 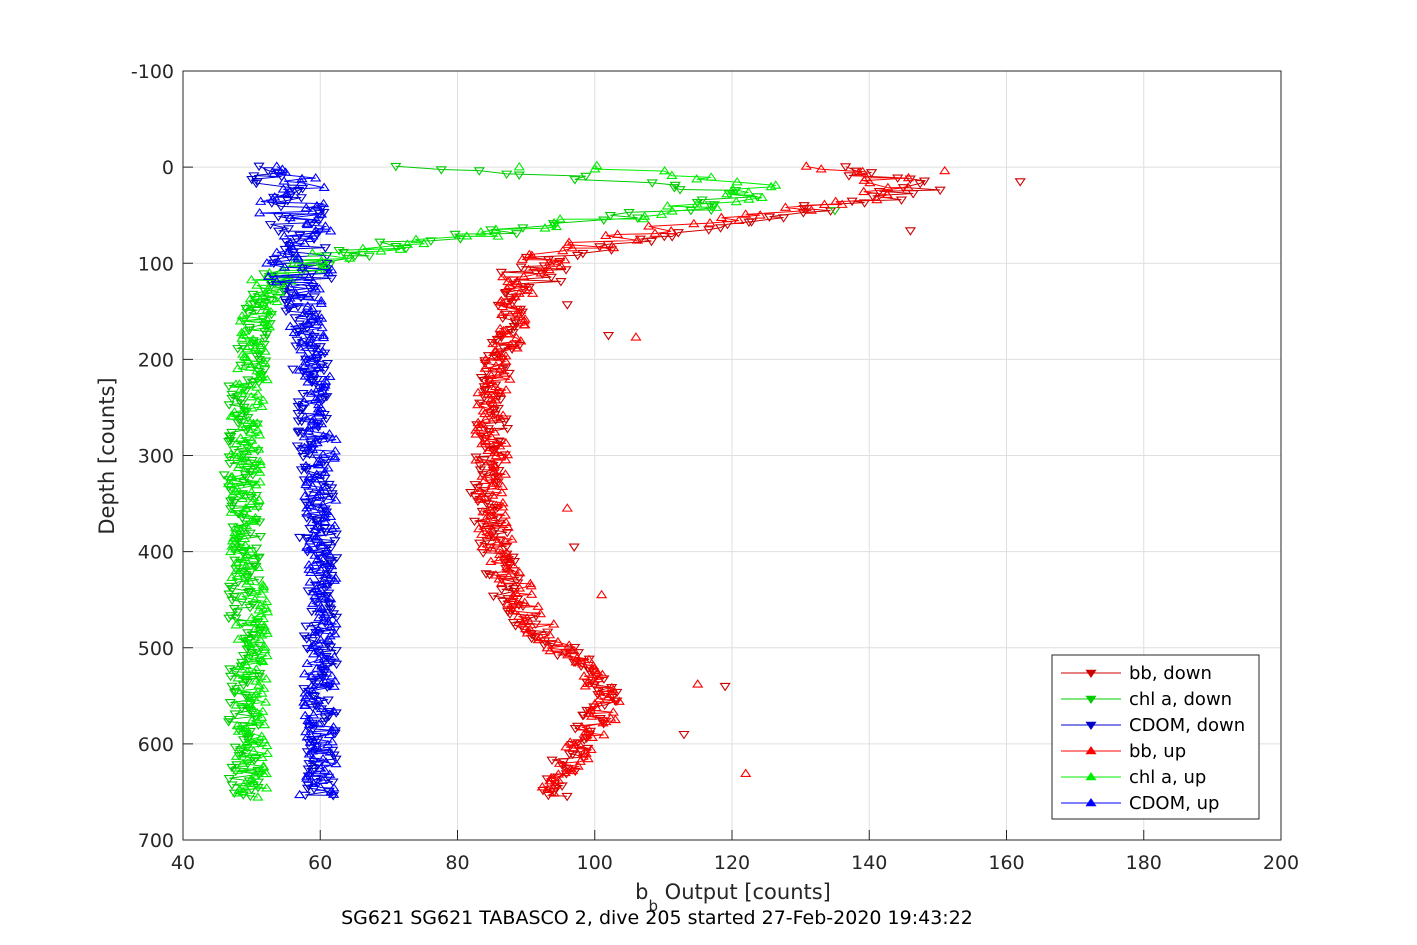 I want to click on x-tick-label: 100, so click(x=595, y=863).